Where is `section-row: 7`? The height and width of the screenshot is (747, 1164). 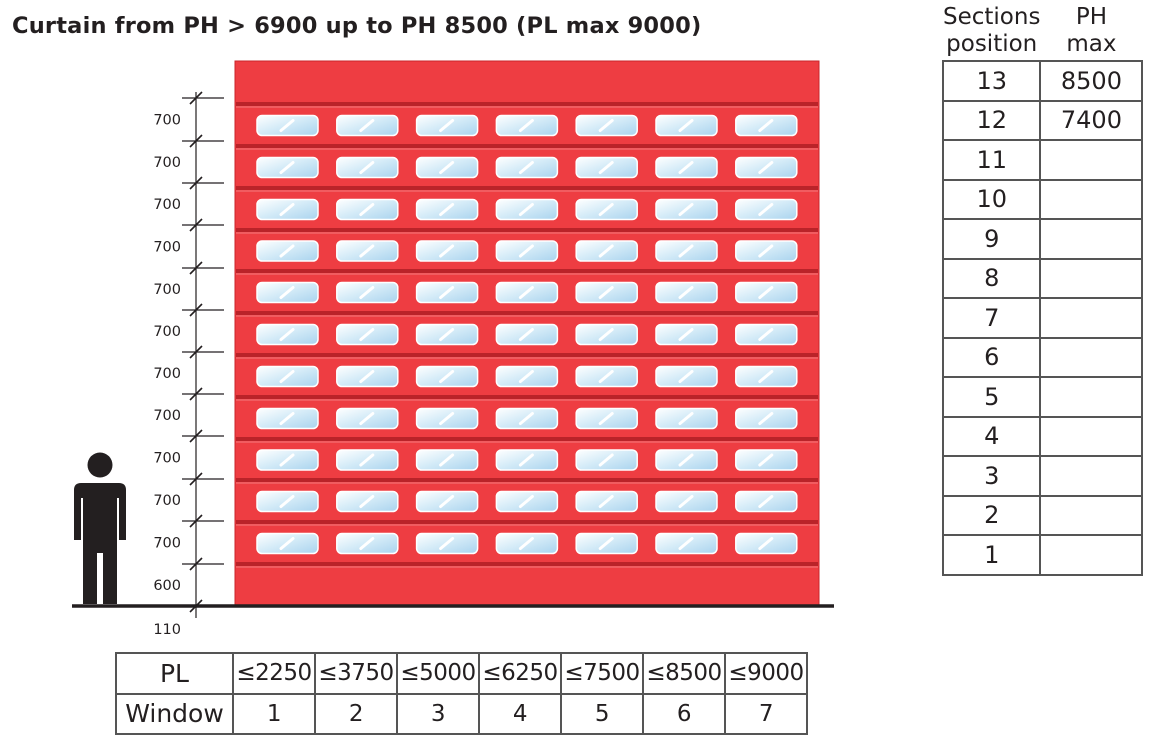 section-row: 7 is located at coordinates (1042, 318).